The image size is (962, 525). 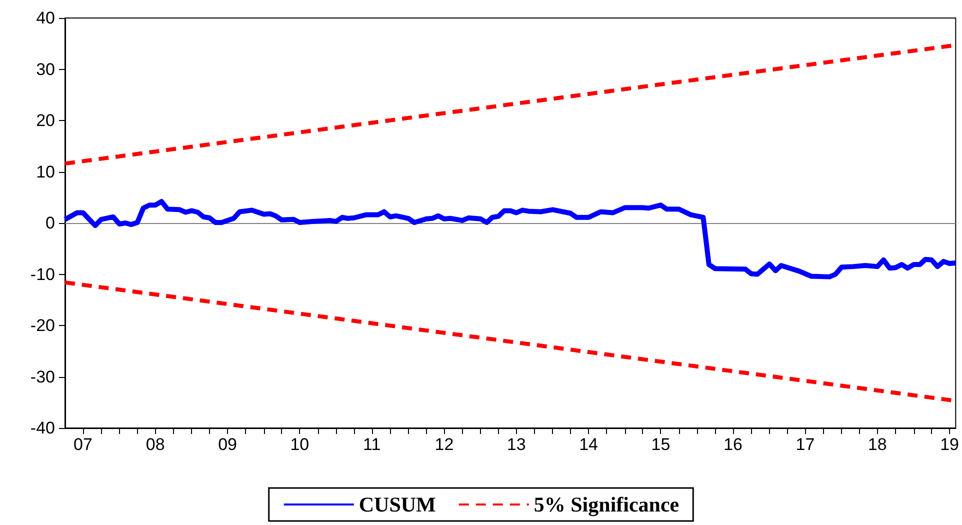 I want to click on x-tick-label: 14, so click(x=588, y=444).